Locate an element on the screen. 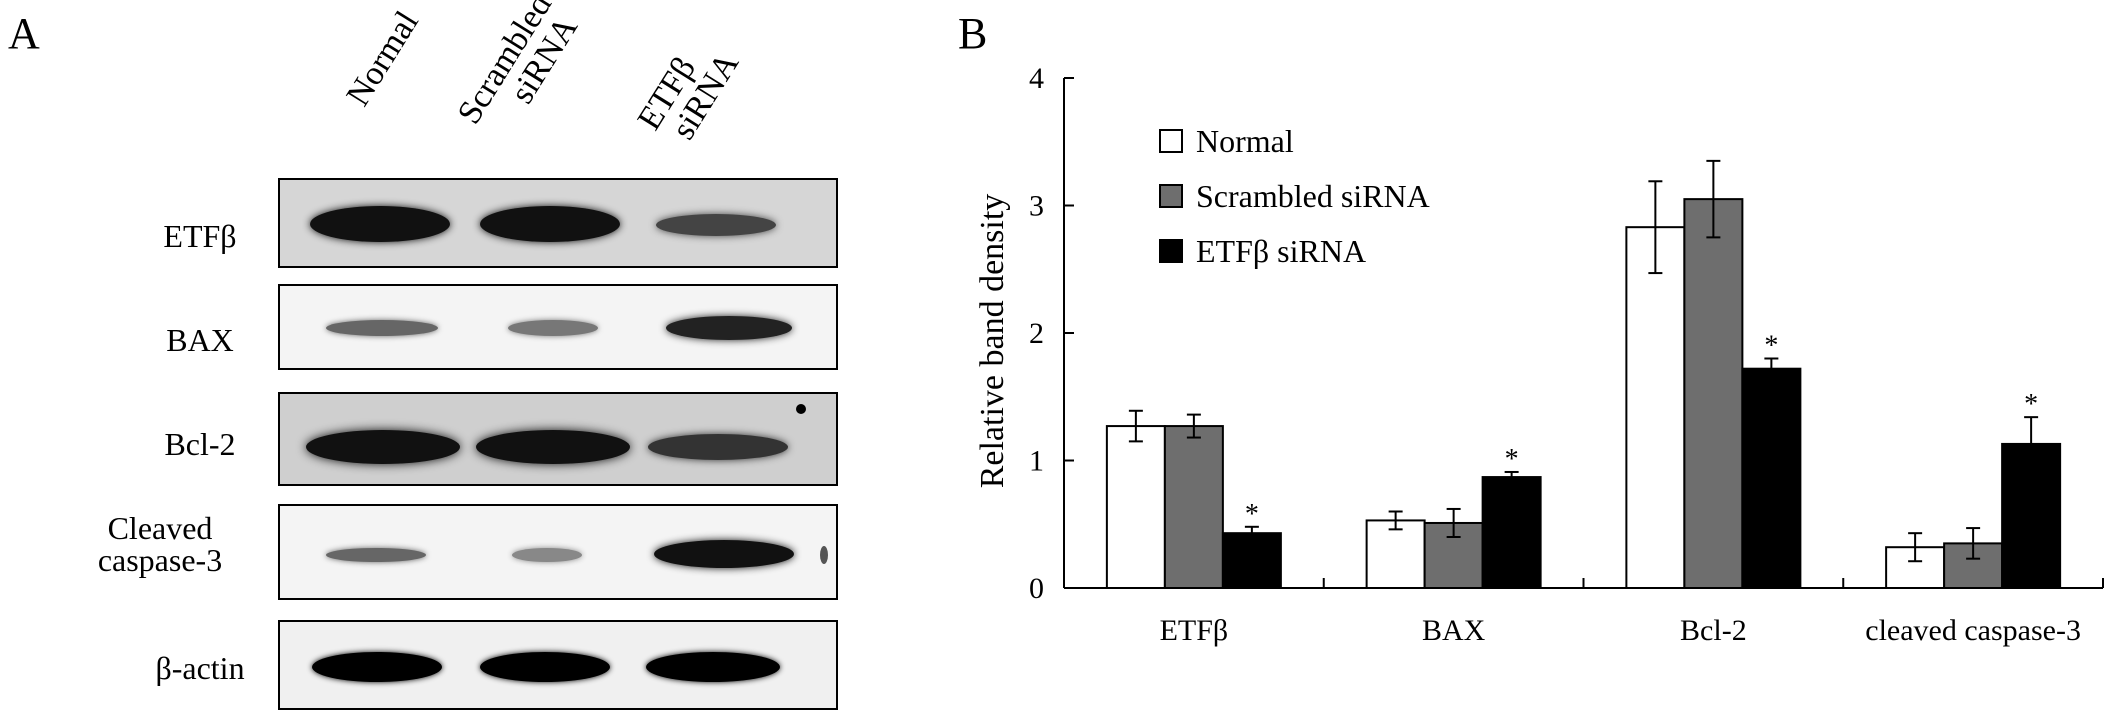 The image size is (2126, 728). blot-bax is located at coordinates (558, 327).